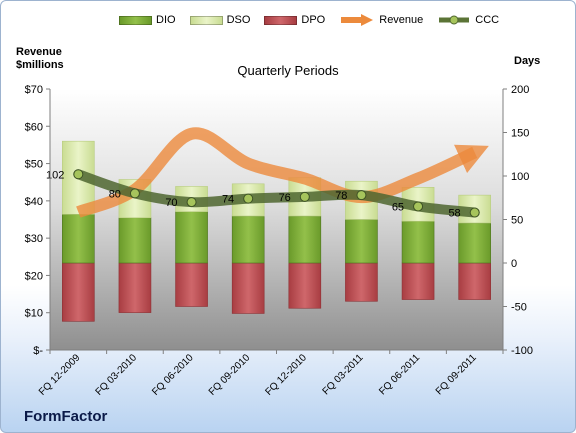 This screenshot has height=433, width=576. Describe the element at coordinates (454, 20) in the screenshot. I see `legend-ccc-icon` at that location.